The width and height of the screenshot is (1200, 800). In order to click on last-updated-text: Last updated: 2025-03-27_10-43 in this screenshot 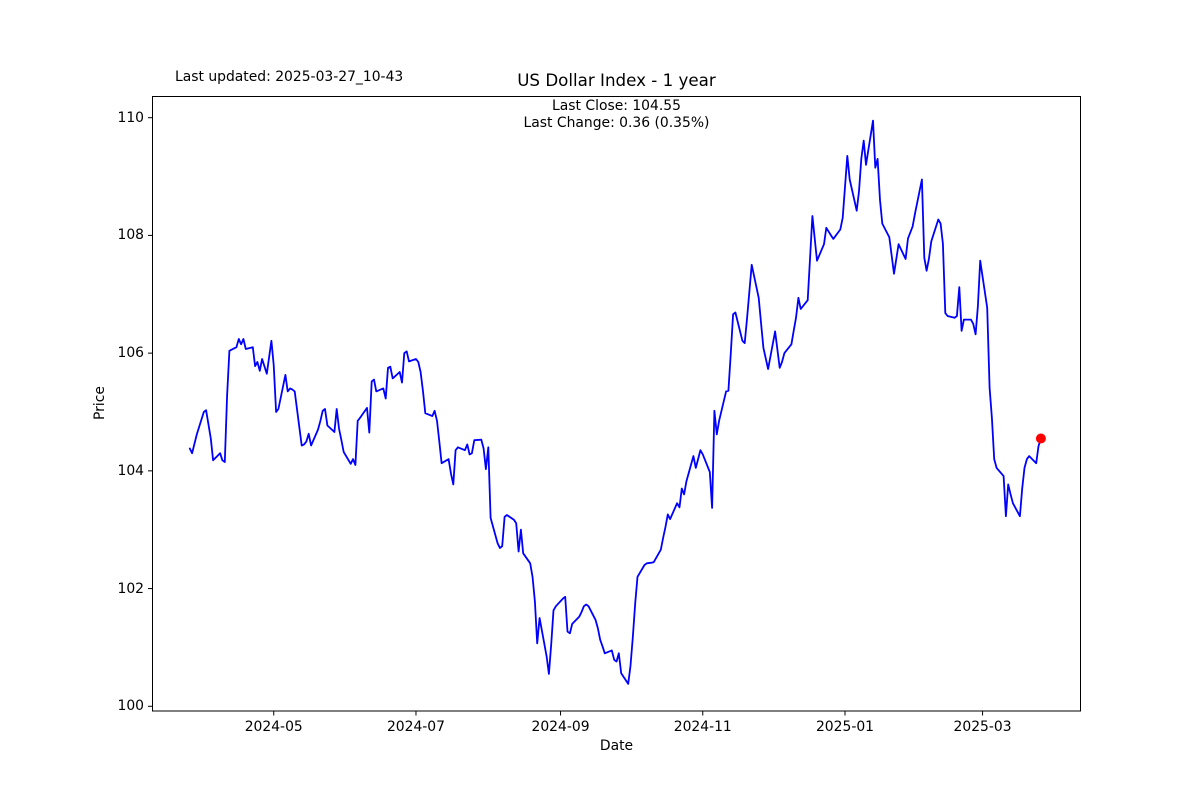, I will do `click(289, 77)`.